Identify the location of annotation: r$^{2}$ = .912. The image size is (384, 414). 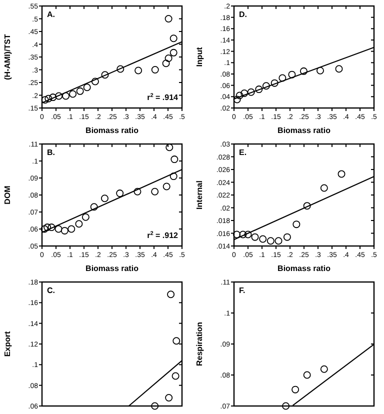
(163, 235).